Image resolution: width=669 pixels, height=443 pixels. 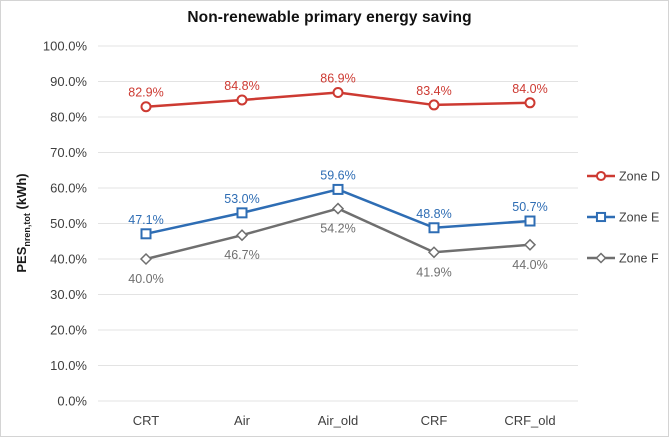 I want to click on data-label: 59.6%, so click(x=337, y=175).